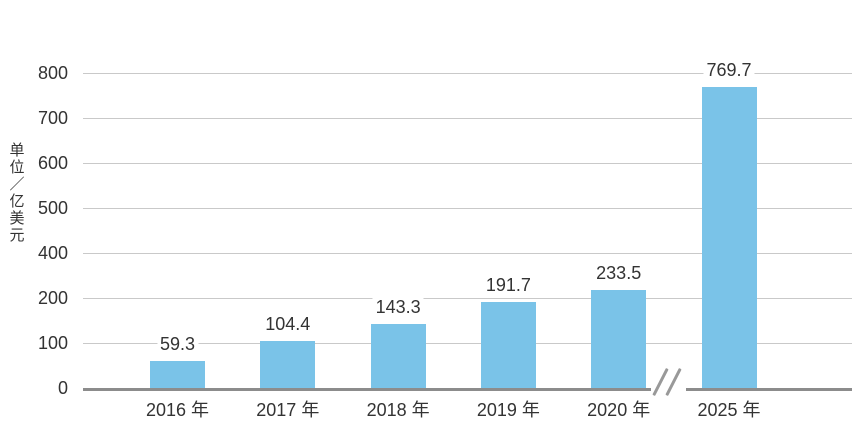 The image size is (852, 430). What do you see at coordinates (729, 69) in the screenshot?
I see `bar-value-label: 769.7` at bounding box center [729, 69].